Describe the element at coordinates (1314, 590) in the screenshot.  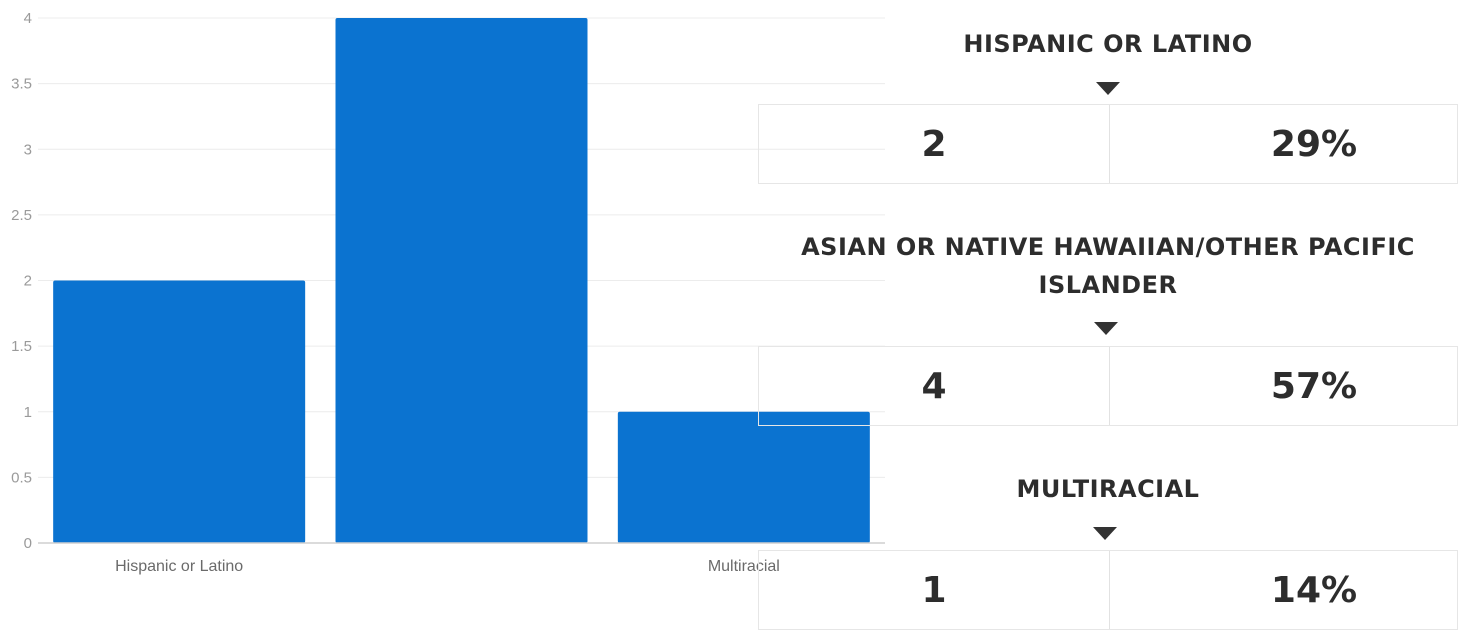
I see `summary-percent: 14%` at that location.